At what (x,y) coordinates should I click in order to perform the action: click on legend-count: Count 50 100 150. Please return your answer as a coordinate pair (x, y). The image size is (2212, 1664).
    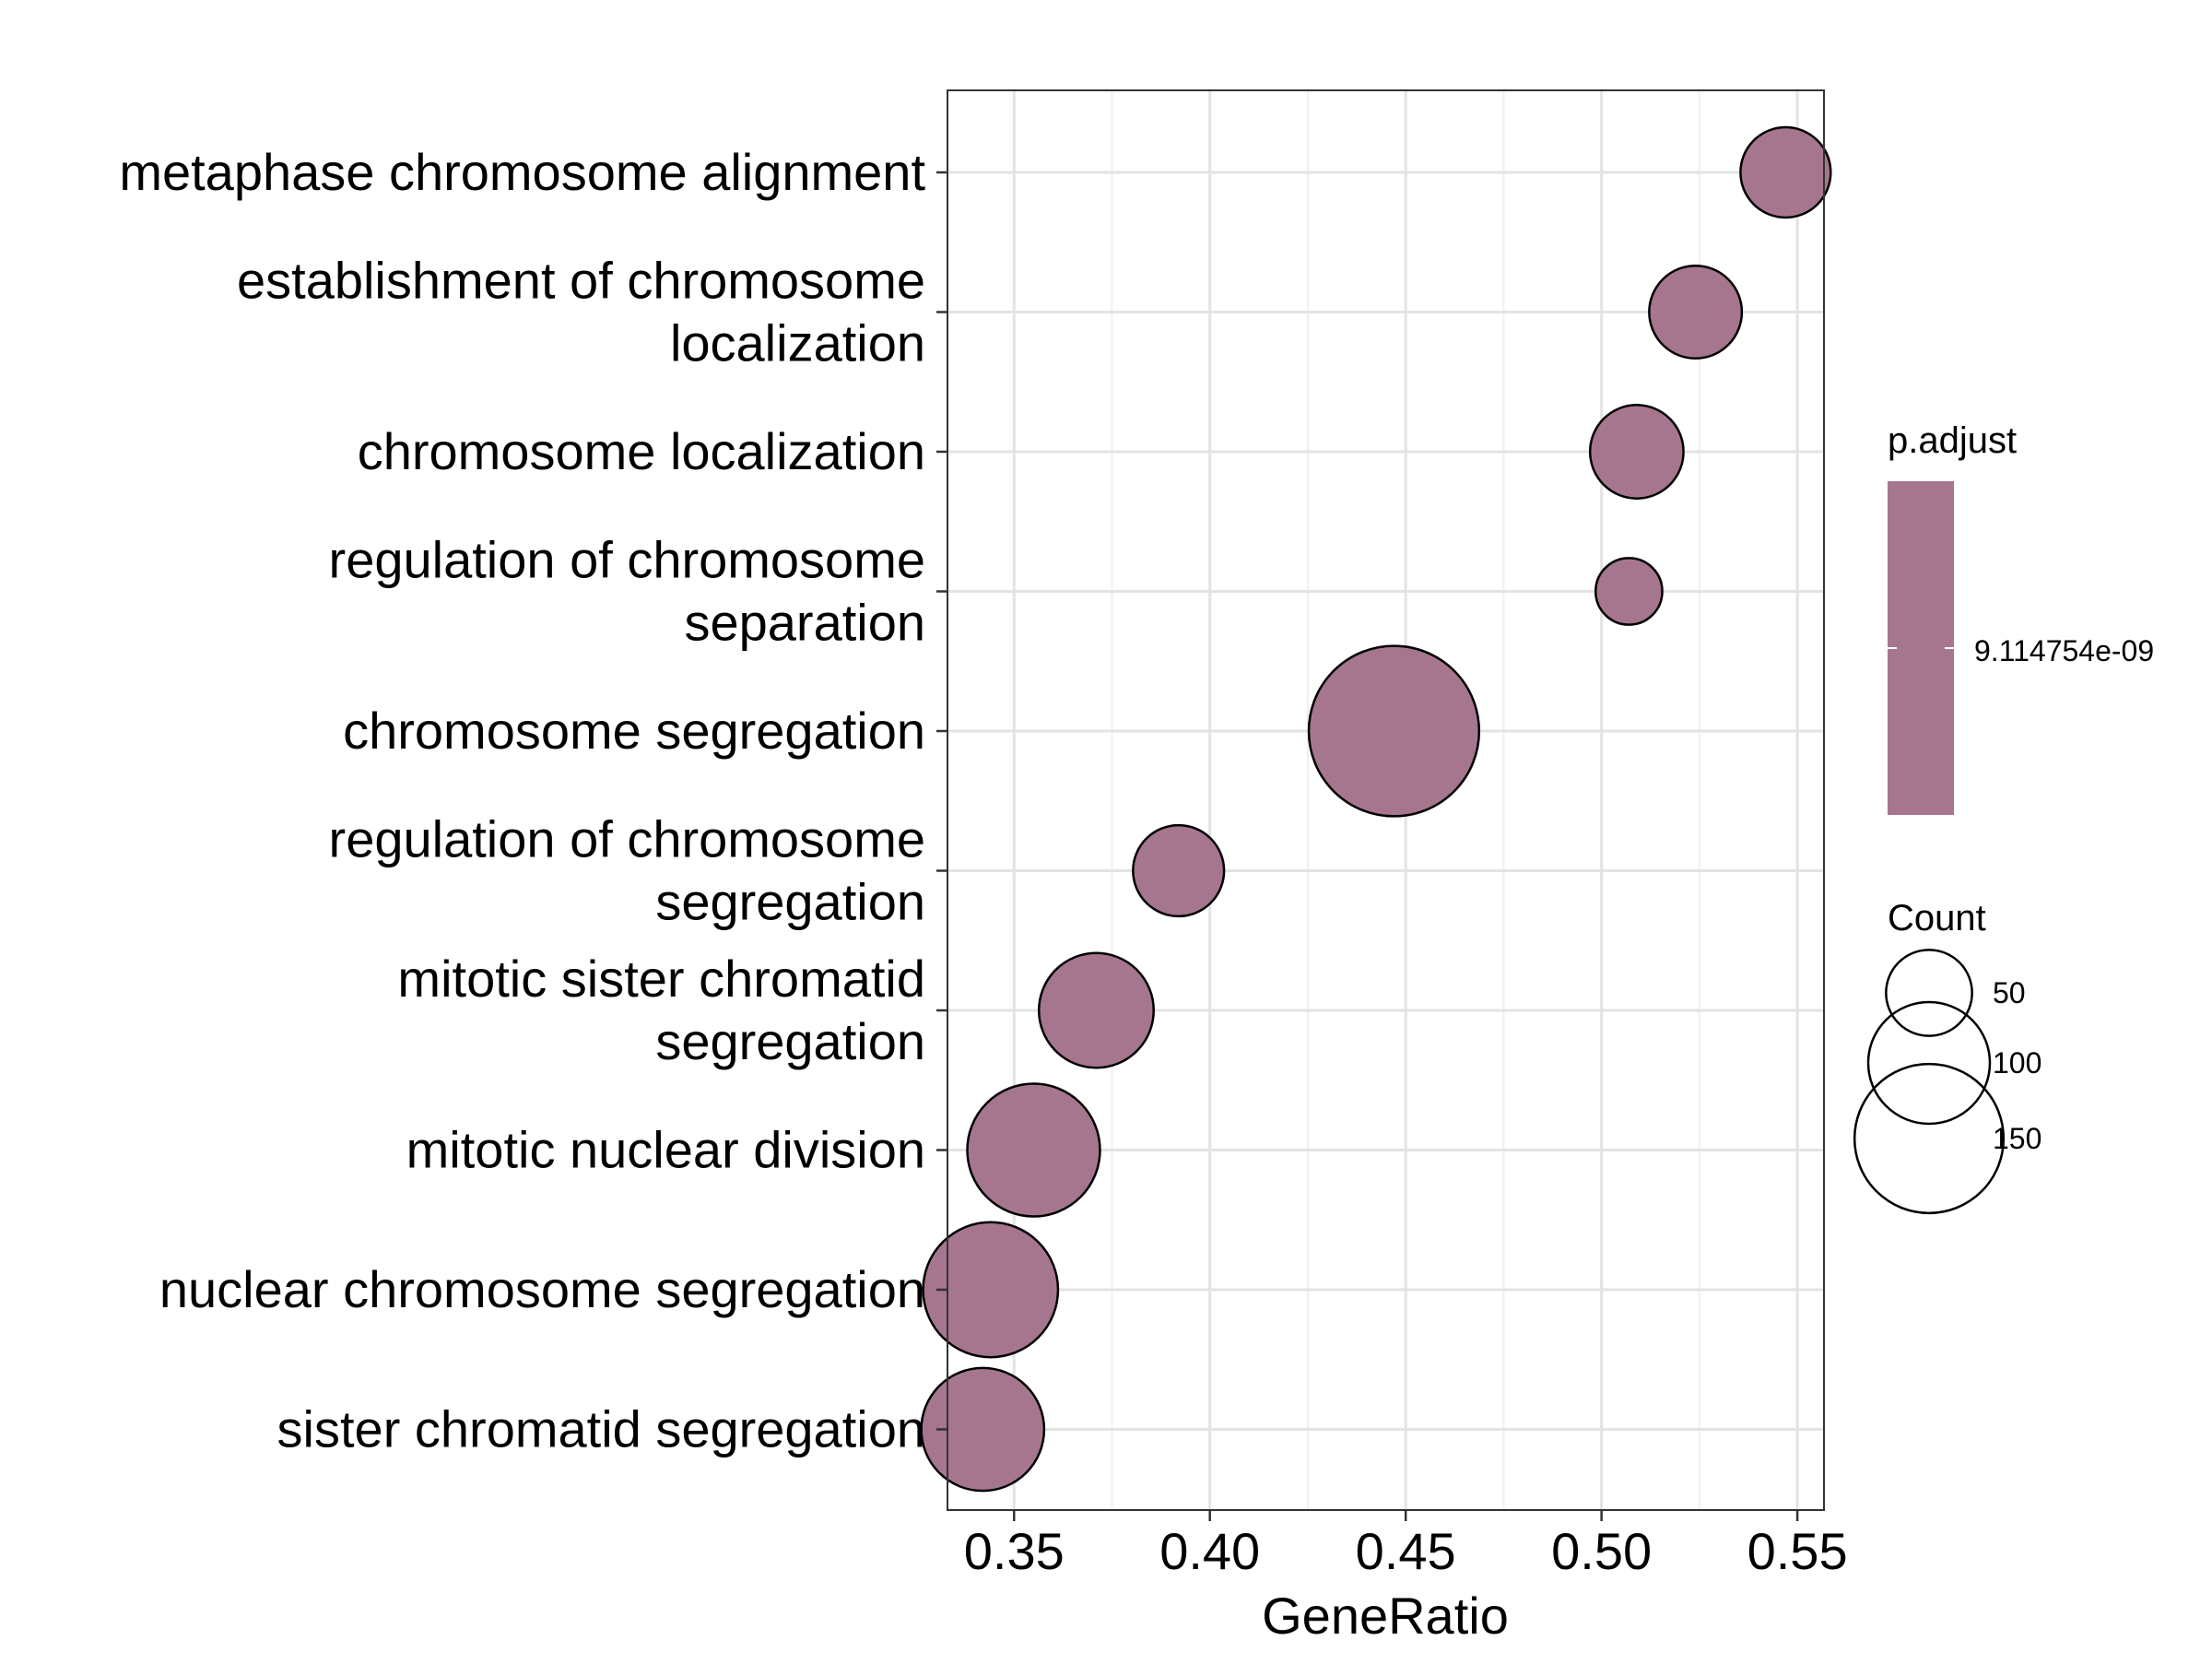
    Looking at the image, I should click on (1947, 1056).